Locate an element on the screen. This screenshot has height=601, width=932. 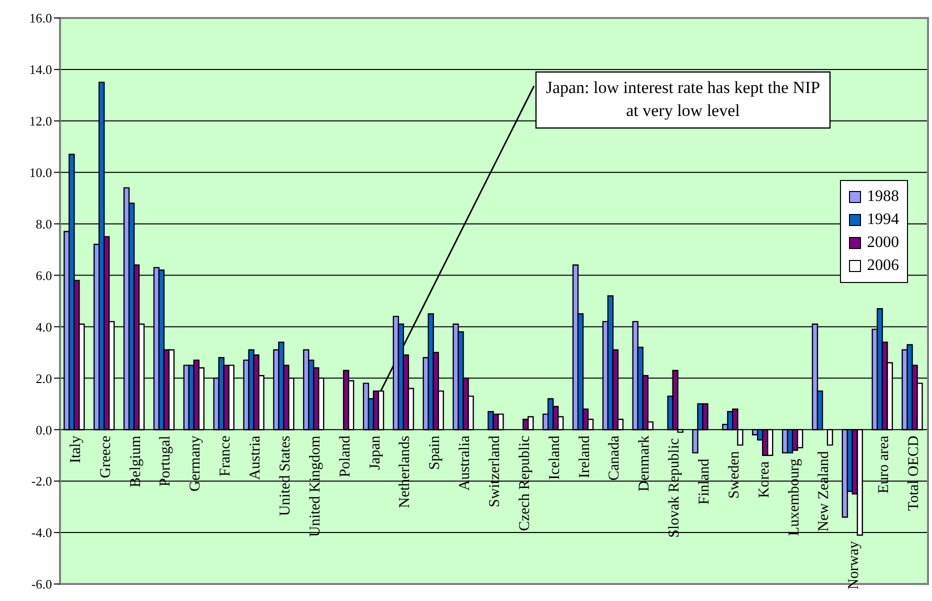
x-tick-label: Netherlands is located at coordinates (405, 471).